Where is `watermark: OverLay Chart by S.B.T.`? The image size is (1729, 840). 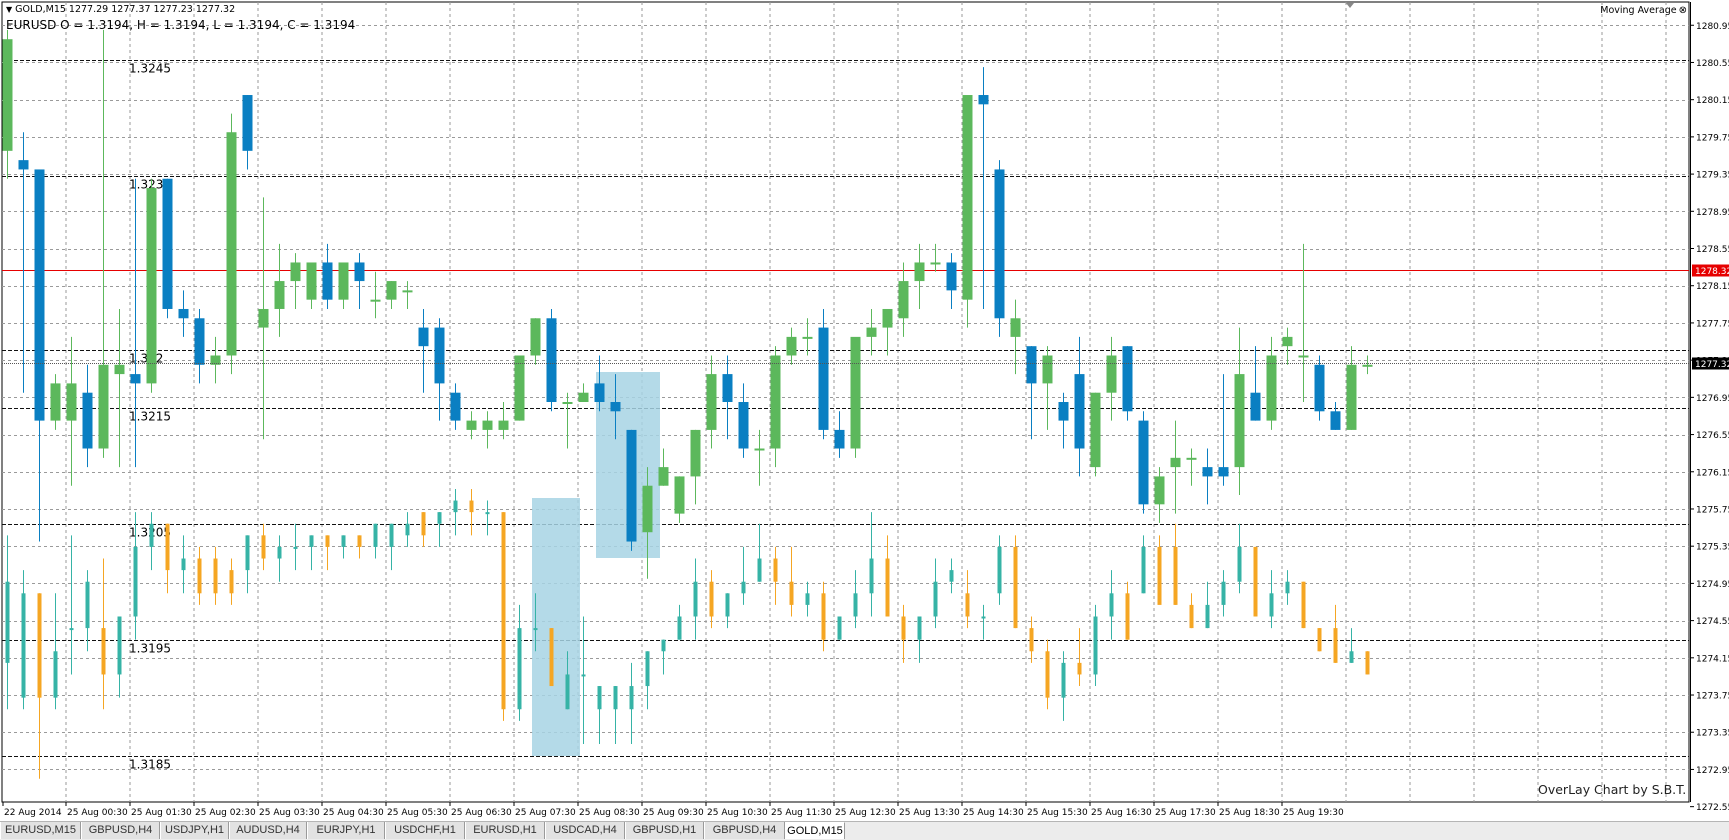 watermark: OverLay Chart by S.B.T. is located at coordinates (1612, 789).